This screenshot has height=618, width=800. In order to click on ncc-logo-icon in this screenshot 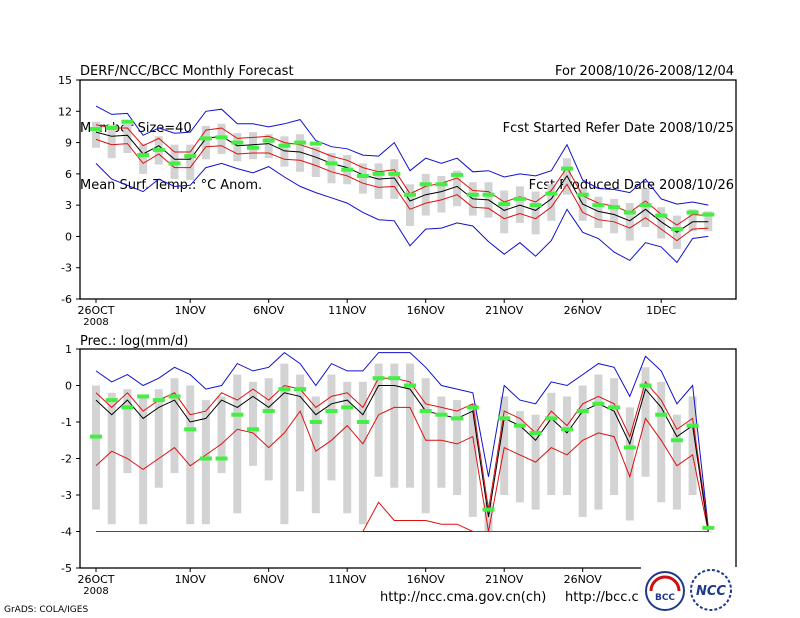, I will do `click(711, 590)`.